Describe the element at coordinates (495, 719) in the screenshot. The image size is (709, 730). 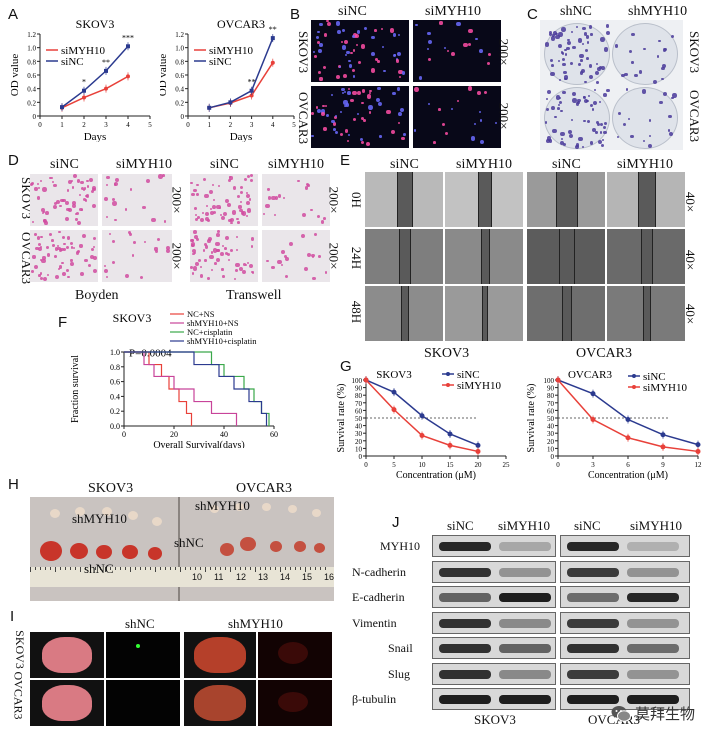
I see `j-caption: SKOV3` at that location.